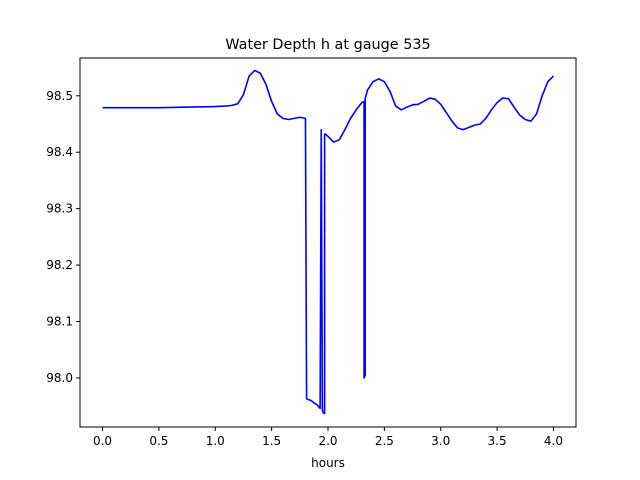 The width and height of the screenshot is (640, 480). I want to click on x-tick-label: 3.5, so click(497, 441).